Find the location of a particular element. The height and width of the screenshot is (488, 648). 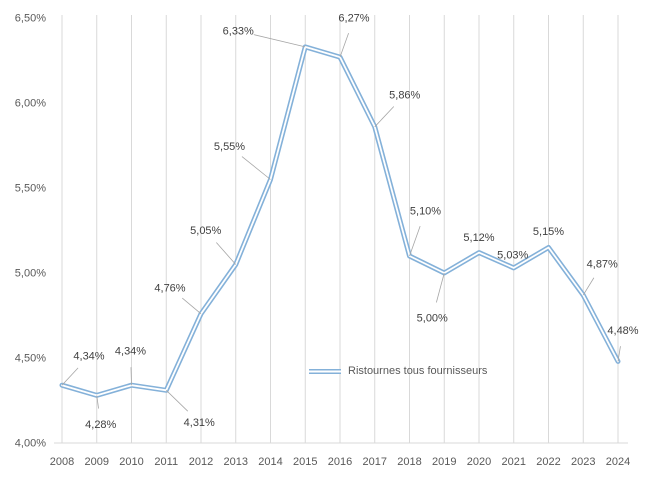

data-label: 4,48% is located at coordinates (622, 331).